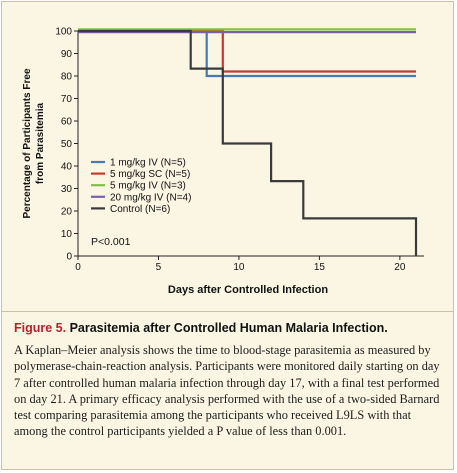 Image resolution: width=457 pixels, height=473 pixels. What do you see at coordinates (40, 143) in the screenshot?
I see `y-axis-label-line: from Parasitemia` at bounding box center [40, 143].